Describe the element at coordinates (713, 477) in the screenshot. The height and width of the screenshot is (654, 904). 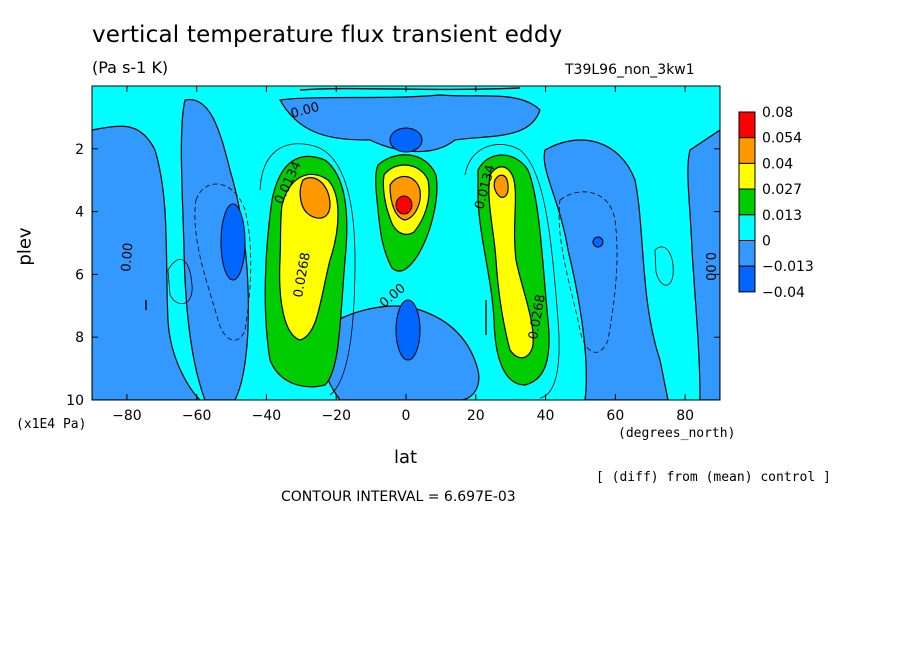
I see `diff-note: [ (diff) from (mean) control ]` at that location.